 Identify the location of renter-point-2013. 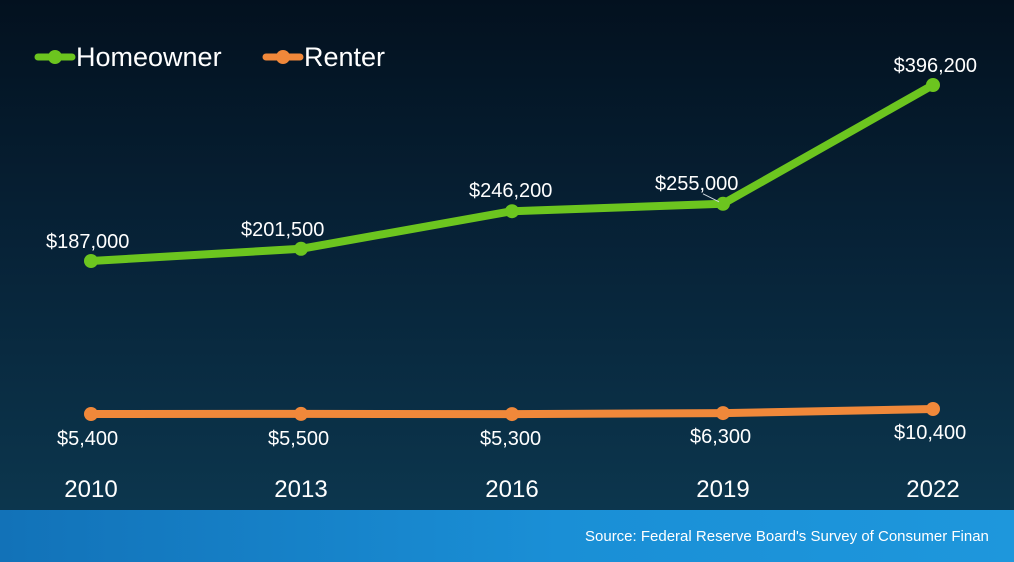
(301, 413).